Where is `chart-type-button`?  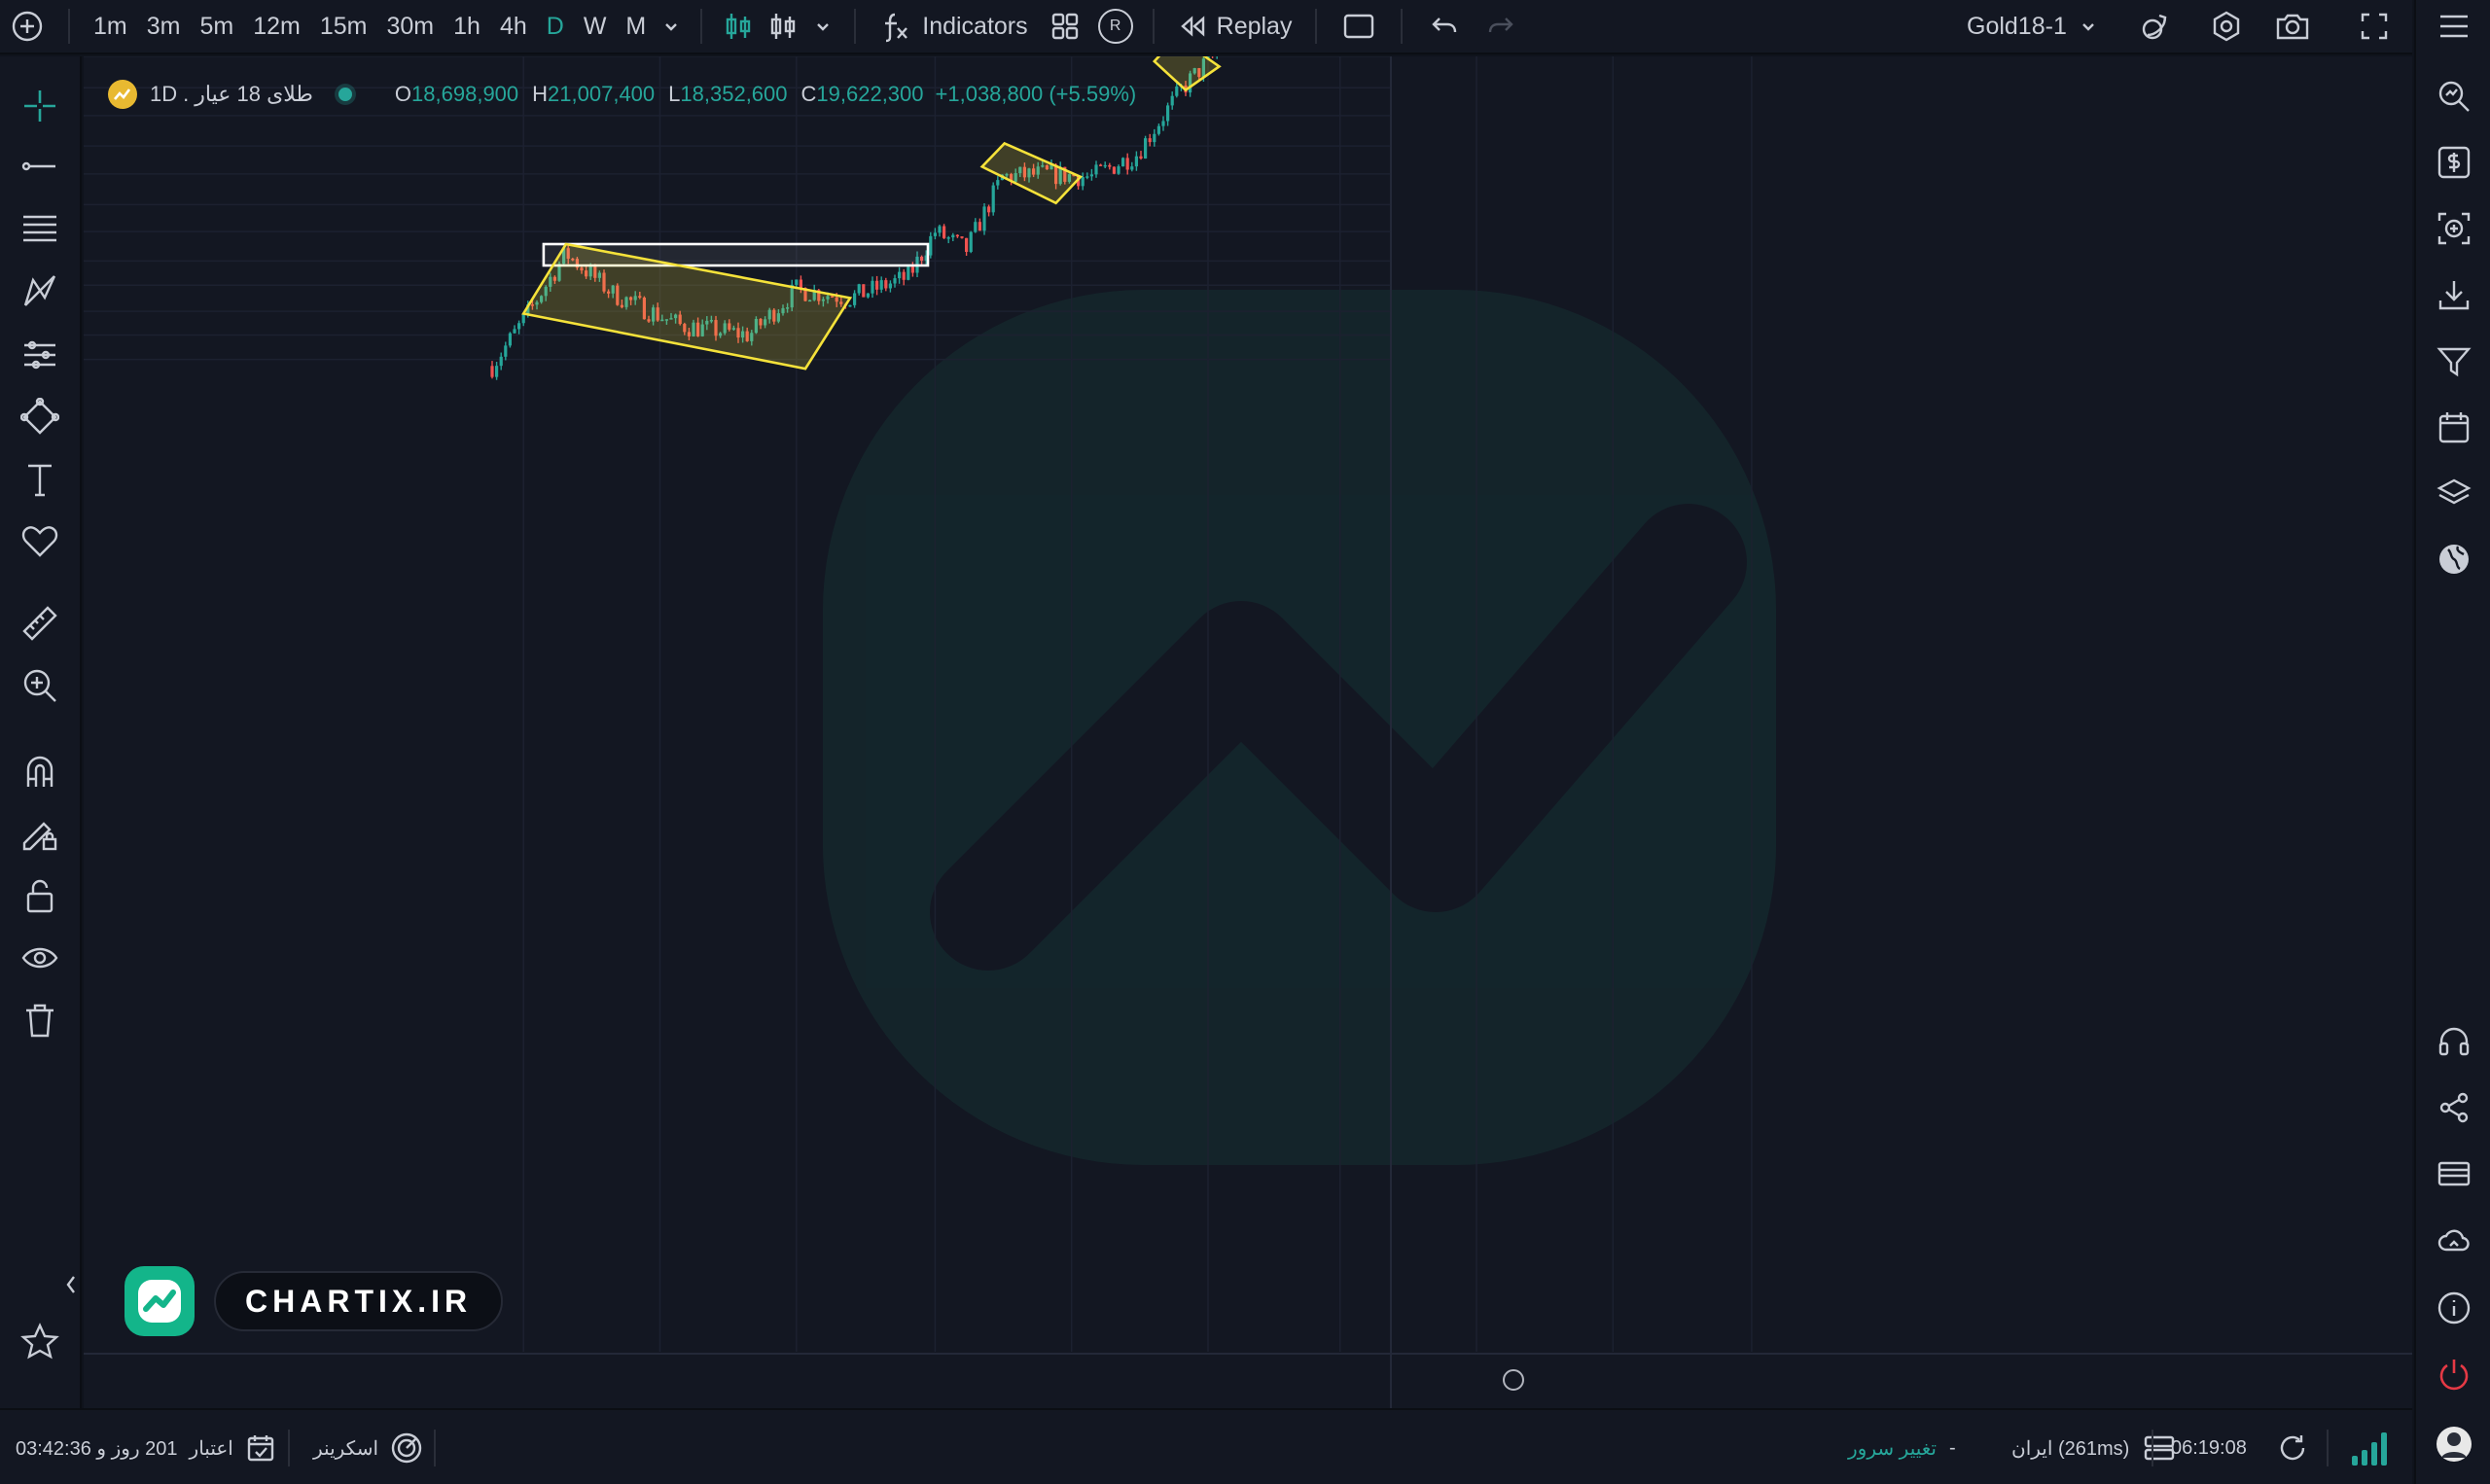 chart-type-button is located at coordinates (783, 27).